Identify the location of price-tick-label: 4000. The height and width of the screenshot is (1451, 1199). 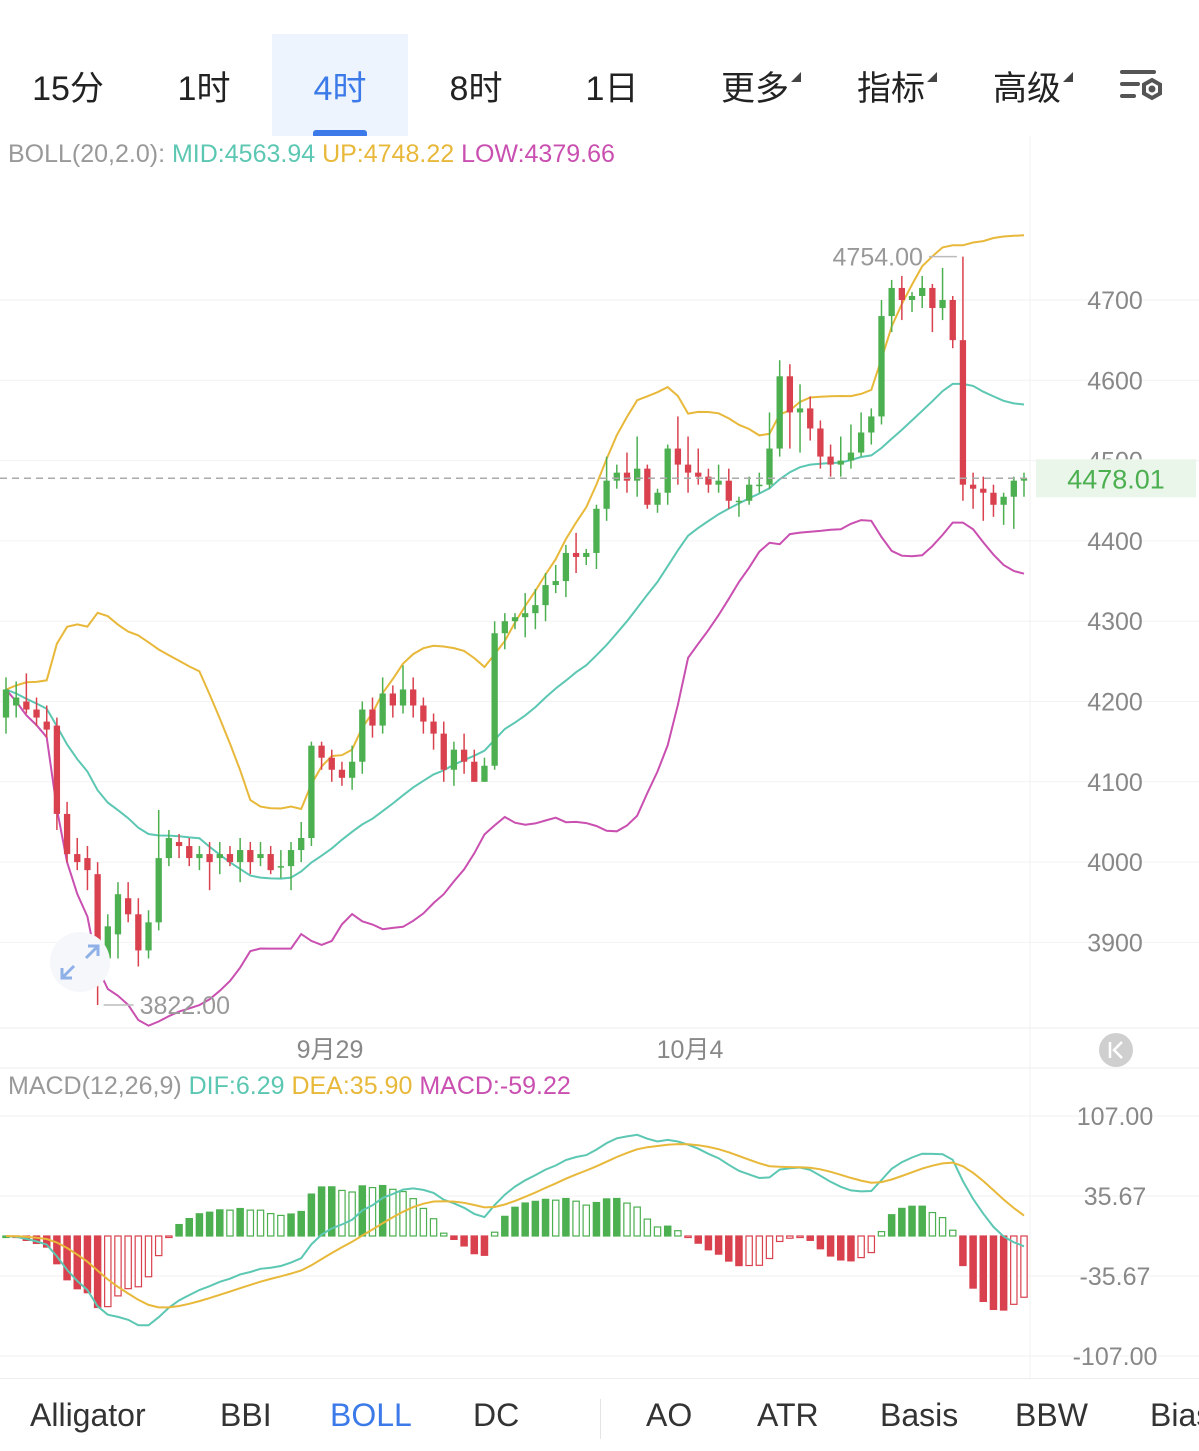
(1115, 863).